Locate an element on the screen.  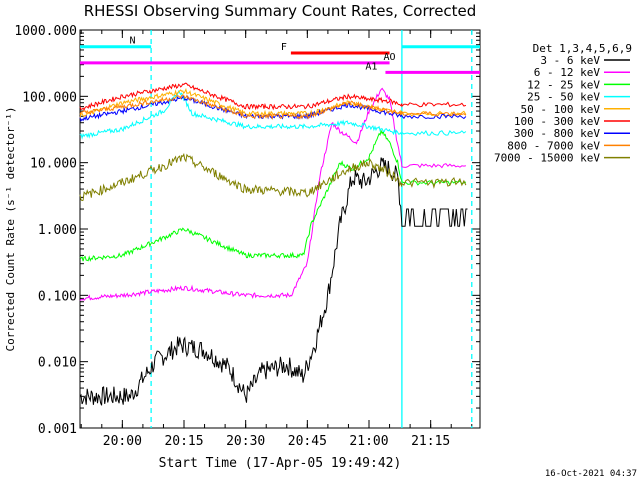
footer-date: 16-Oct-2021 04:37 is located at coordinates (591, 474).